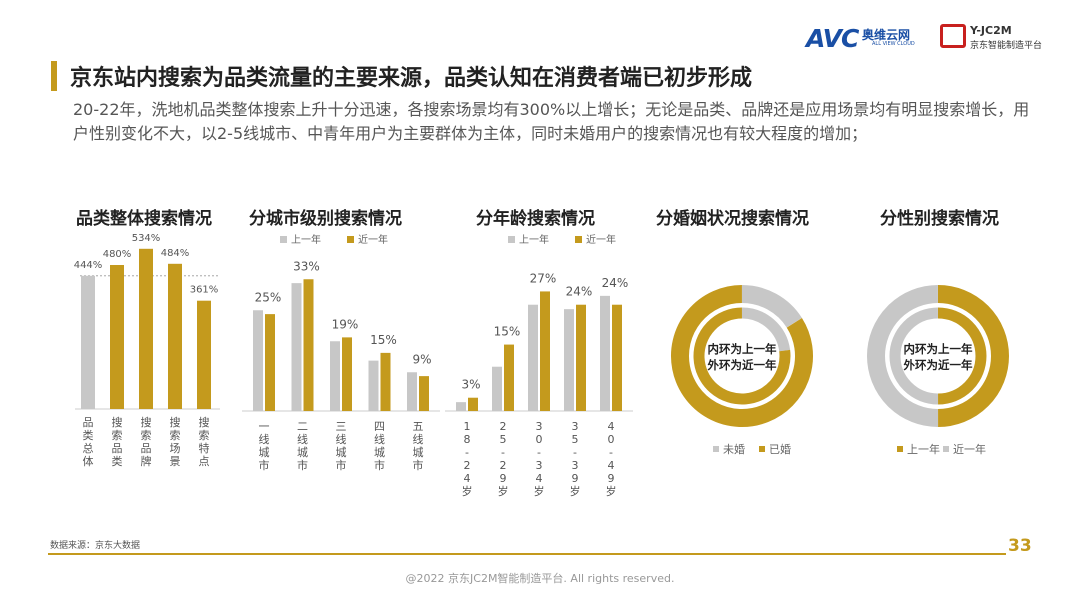 The width and height of the screenshot is (1080, 608). I want to click on donut-center-text: 外环为近一年, so click(938, 365).